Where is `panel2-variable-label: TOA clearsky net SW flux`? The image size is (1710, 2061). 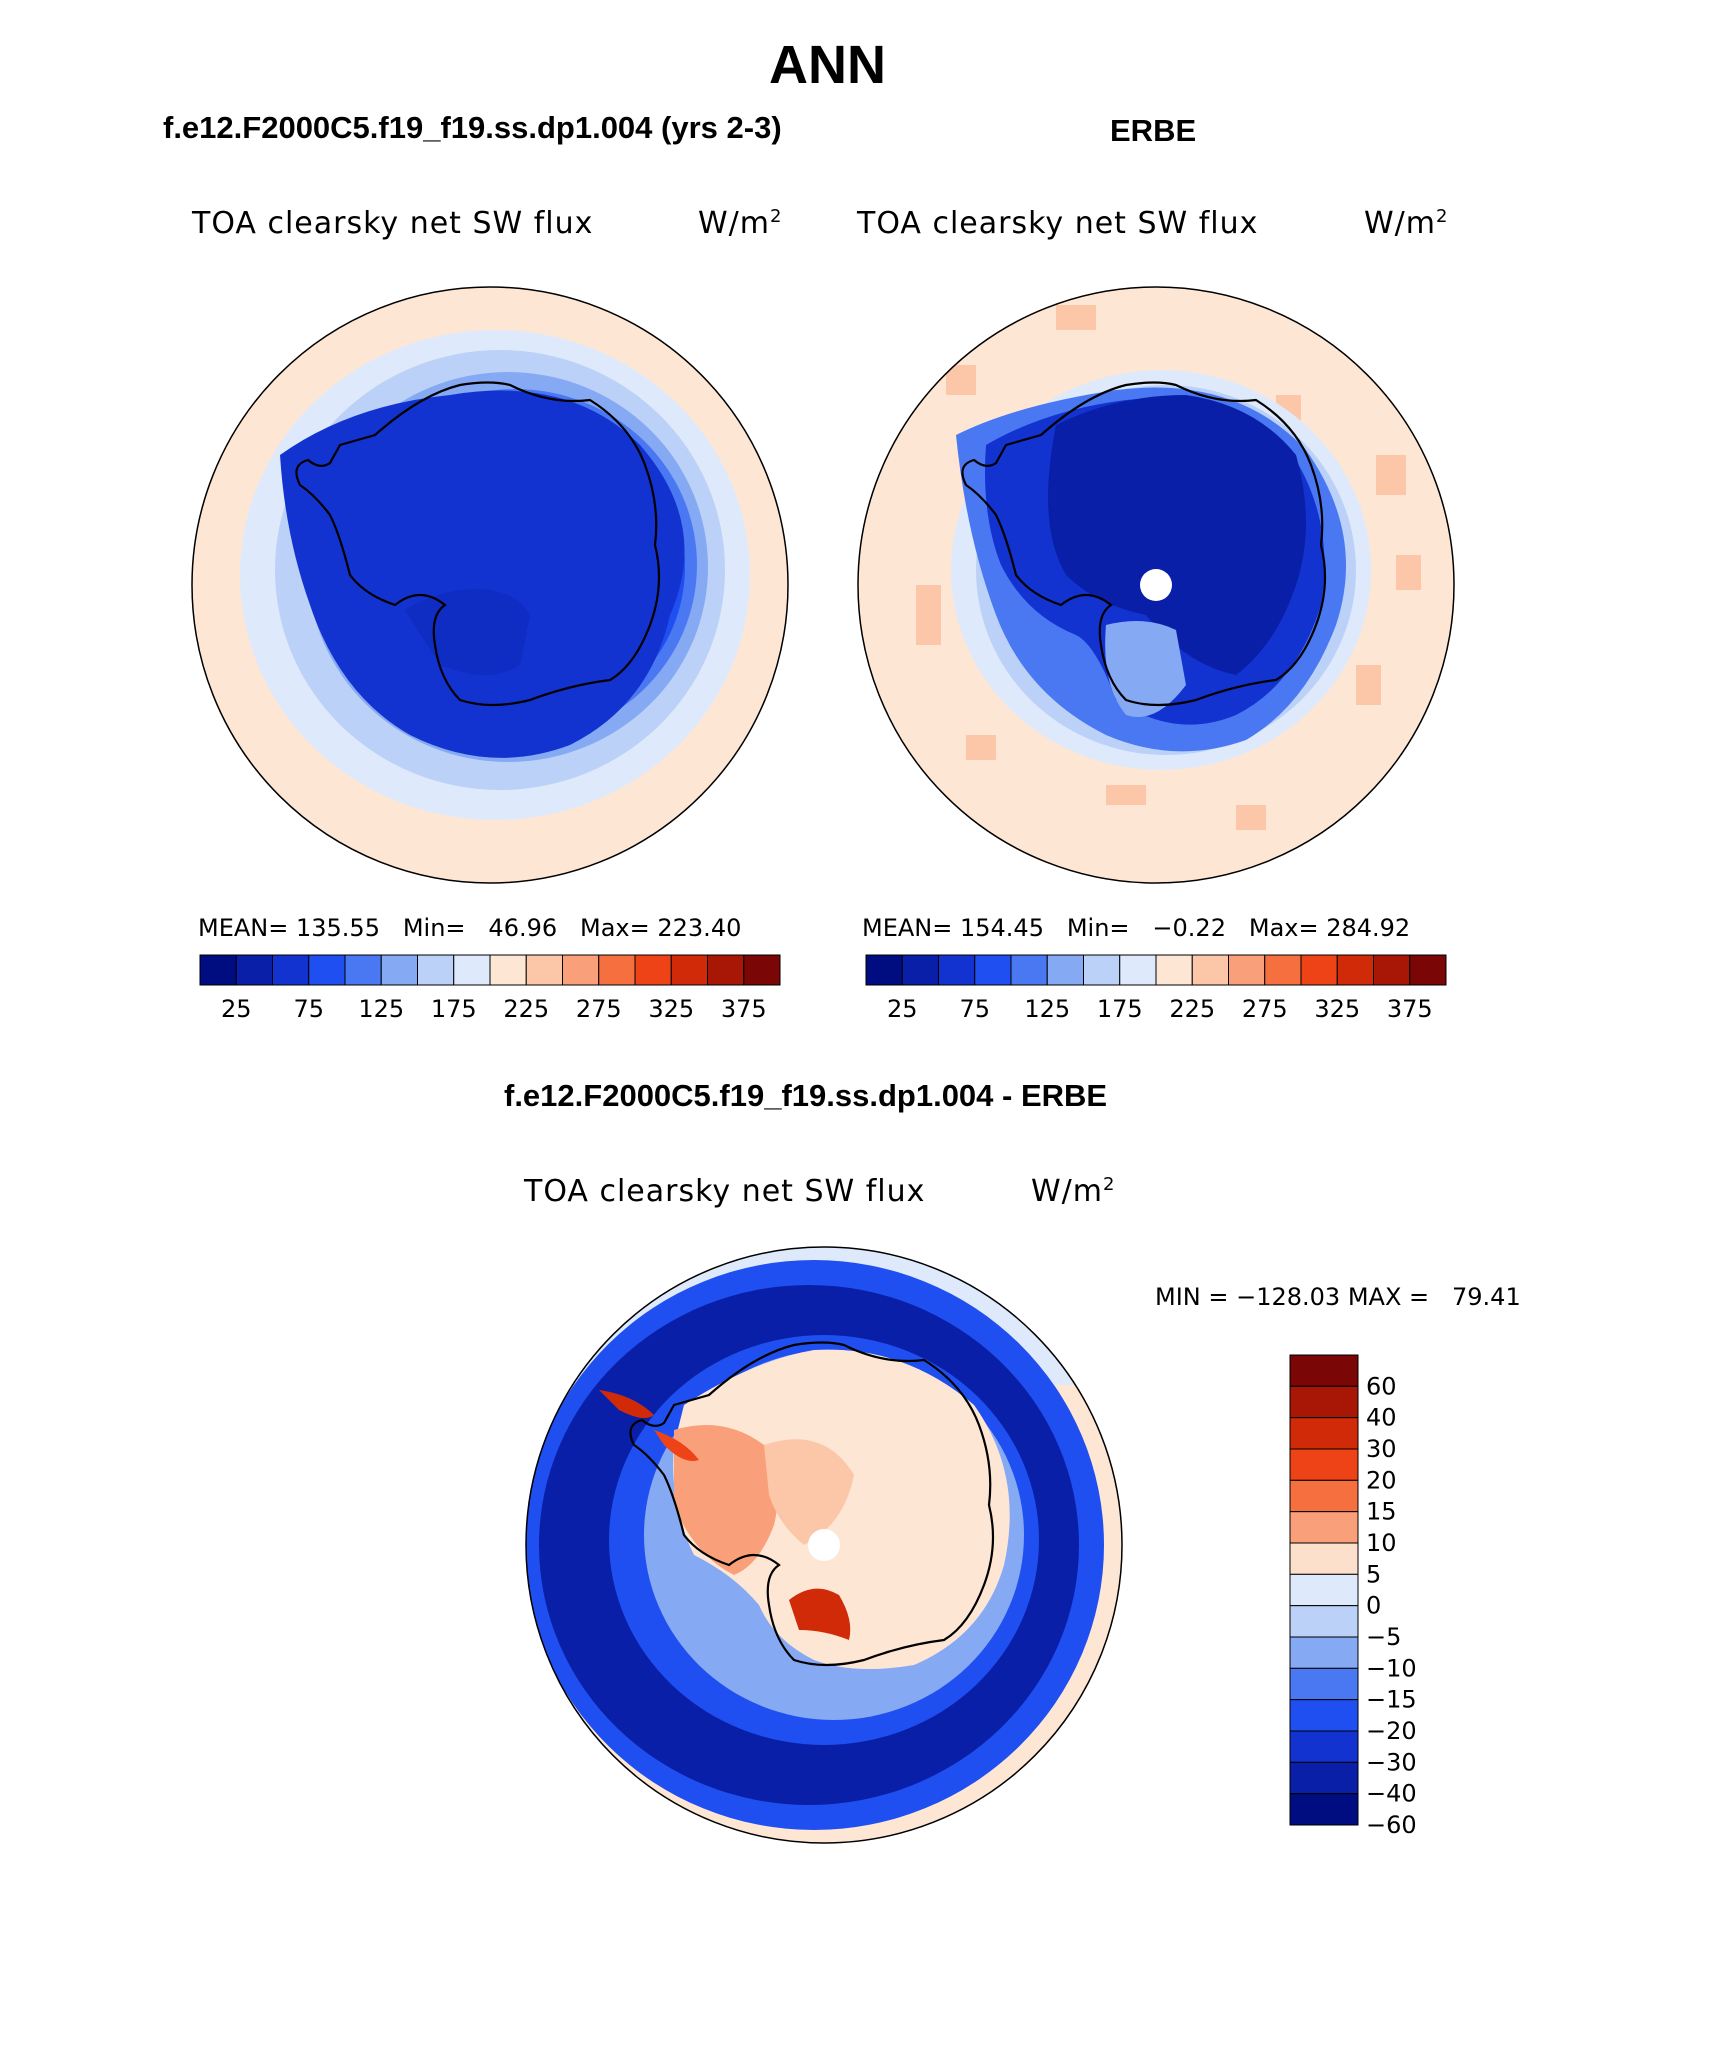 panel2-variable-label: TOA clearsky net SW flux is located at coordinates (1058, 223).